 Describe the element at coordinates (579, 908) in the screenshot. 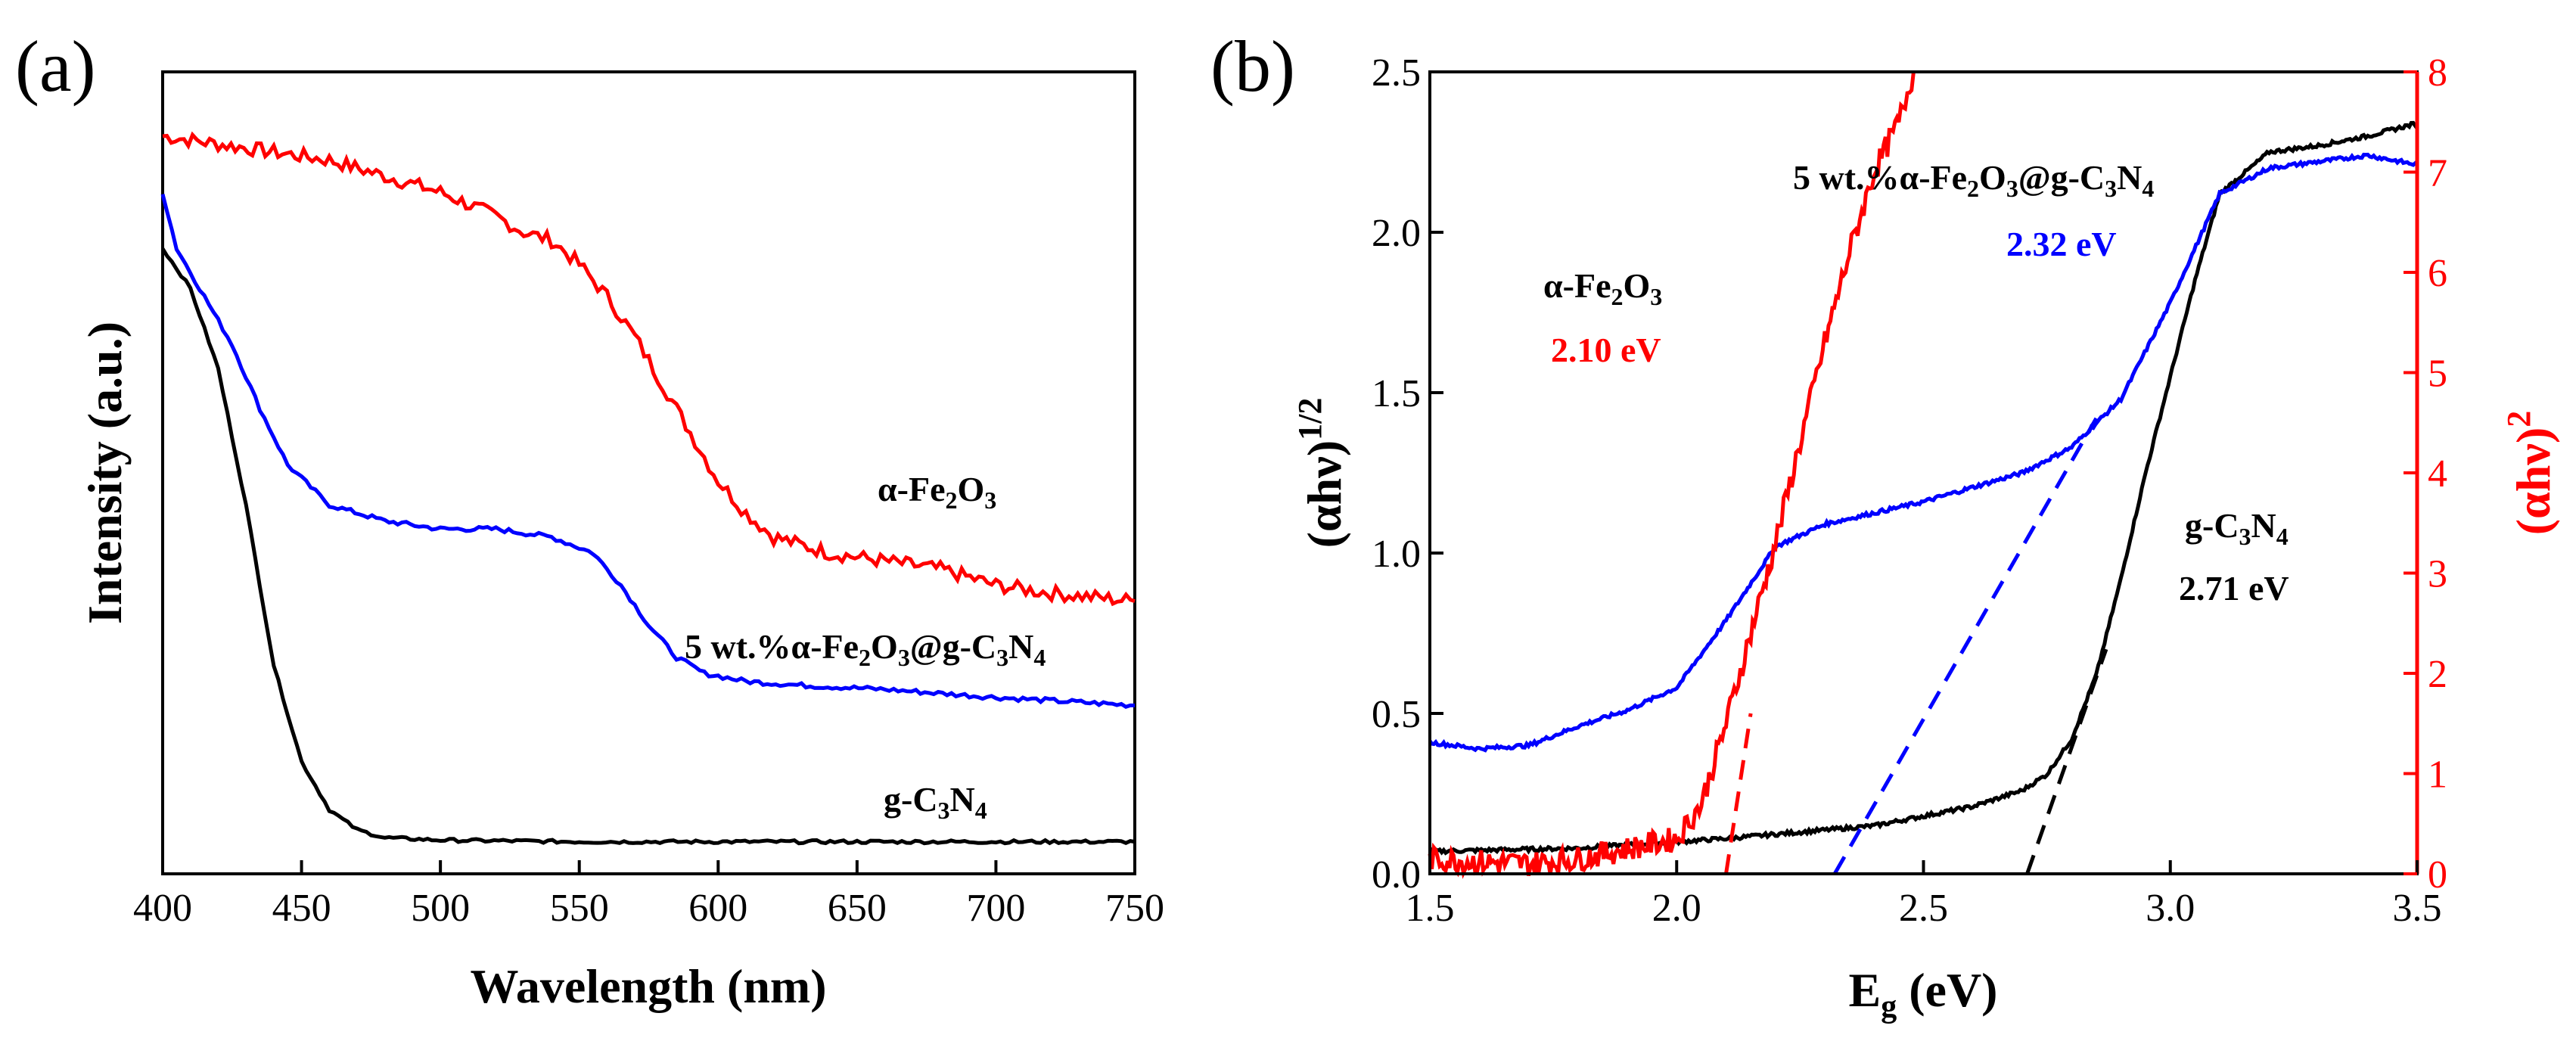

I see `panel-a-x-tick-label: 550` at that location.